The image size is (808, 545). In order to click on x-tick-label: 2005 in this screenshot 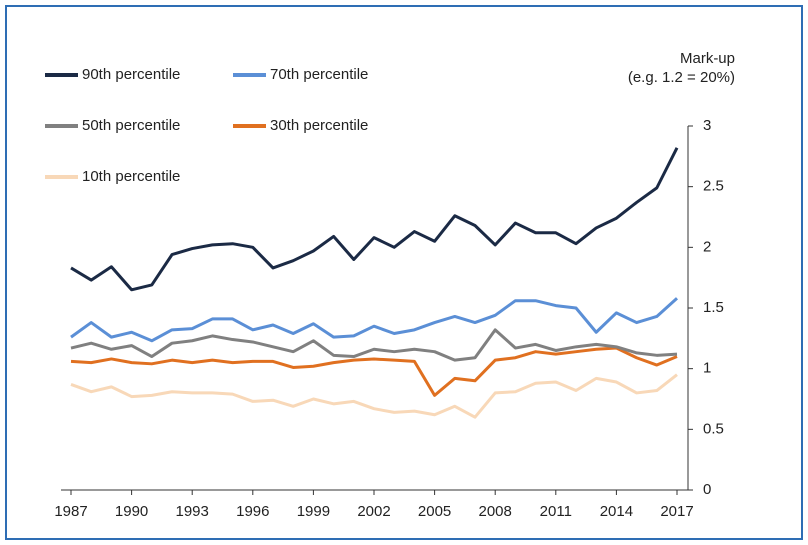, I will do `click(434, 511)`.